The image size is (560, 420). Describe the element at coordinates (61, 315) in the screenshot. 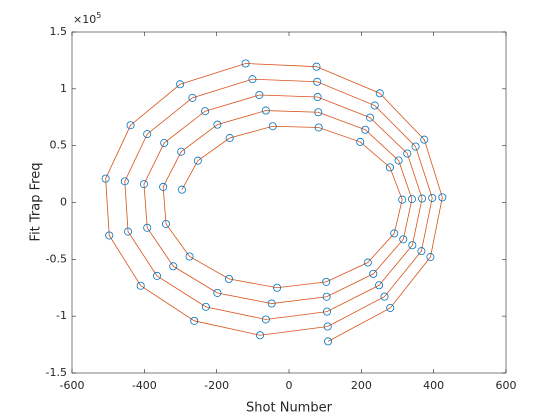

I see `y-tick-label: -1` at that location.